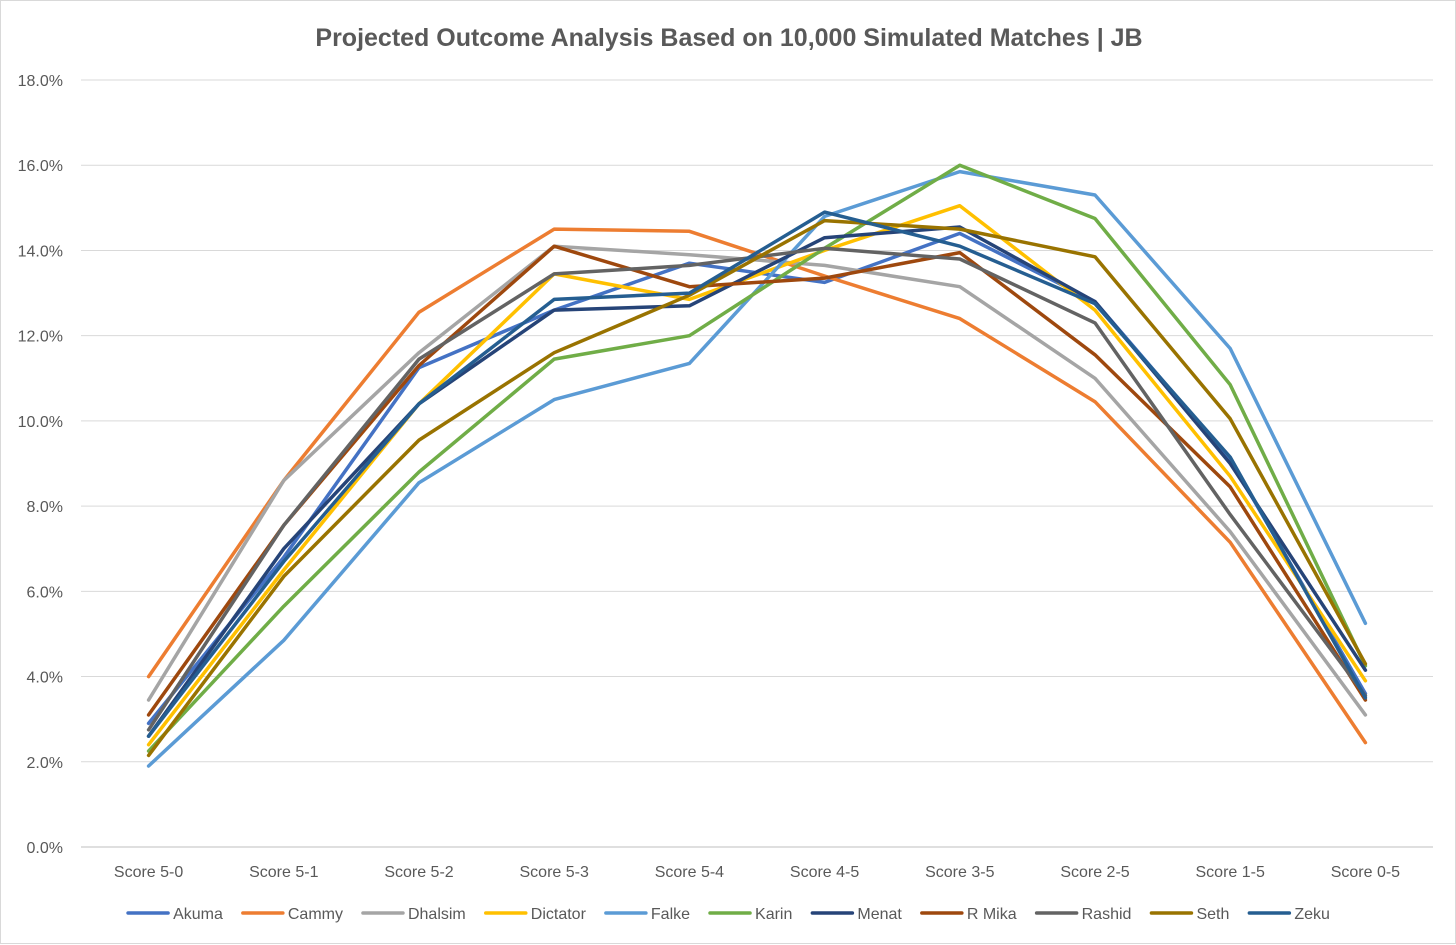  I want to click on y-tick-label: 18.0%, so click(40, 81).